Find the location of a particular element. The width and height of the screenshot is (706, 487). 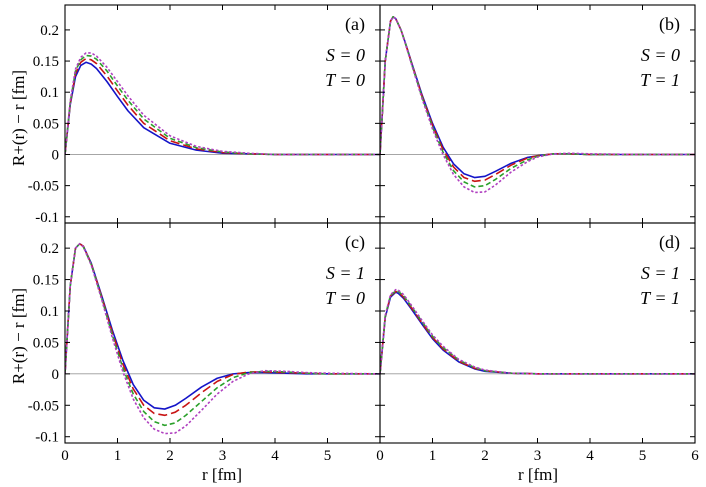

panel-label: (a) is located at coordinates (355, 24).